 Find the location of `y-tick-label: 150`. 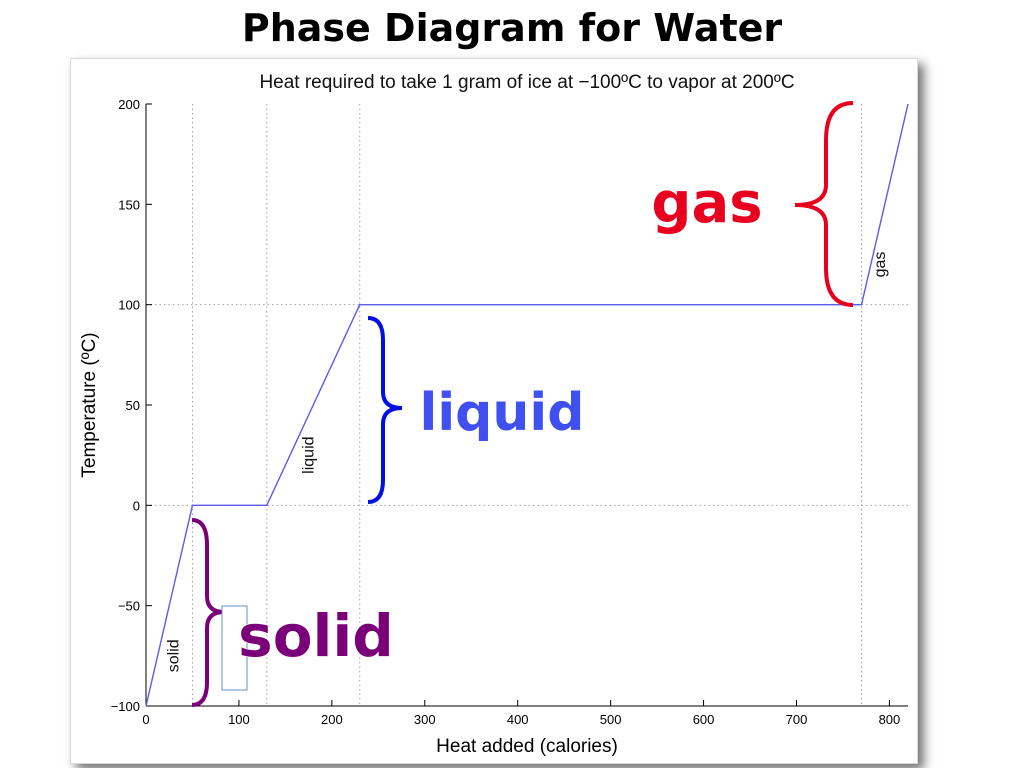

y-tick-label: 150 is located at coordinates (129, 204).